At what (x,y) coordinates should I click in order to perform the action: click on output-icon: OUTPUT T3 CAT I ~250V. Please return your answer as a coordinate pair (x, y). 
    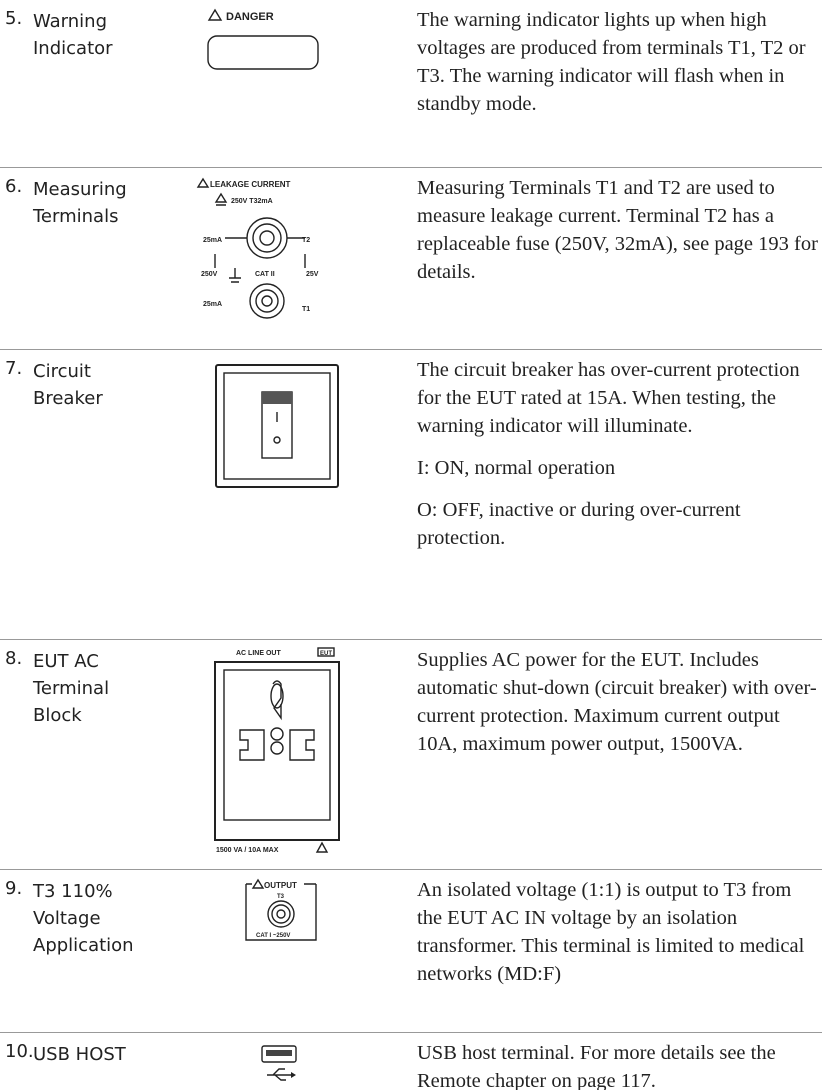
    Looking at the image, I should click on (281, 909).